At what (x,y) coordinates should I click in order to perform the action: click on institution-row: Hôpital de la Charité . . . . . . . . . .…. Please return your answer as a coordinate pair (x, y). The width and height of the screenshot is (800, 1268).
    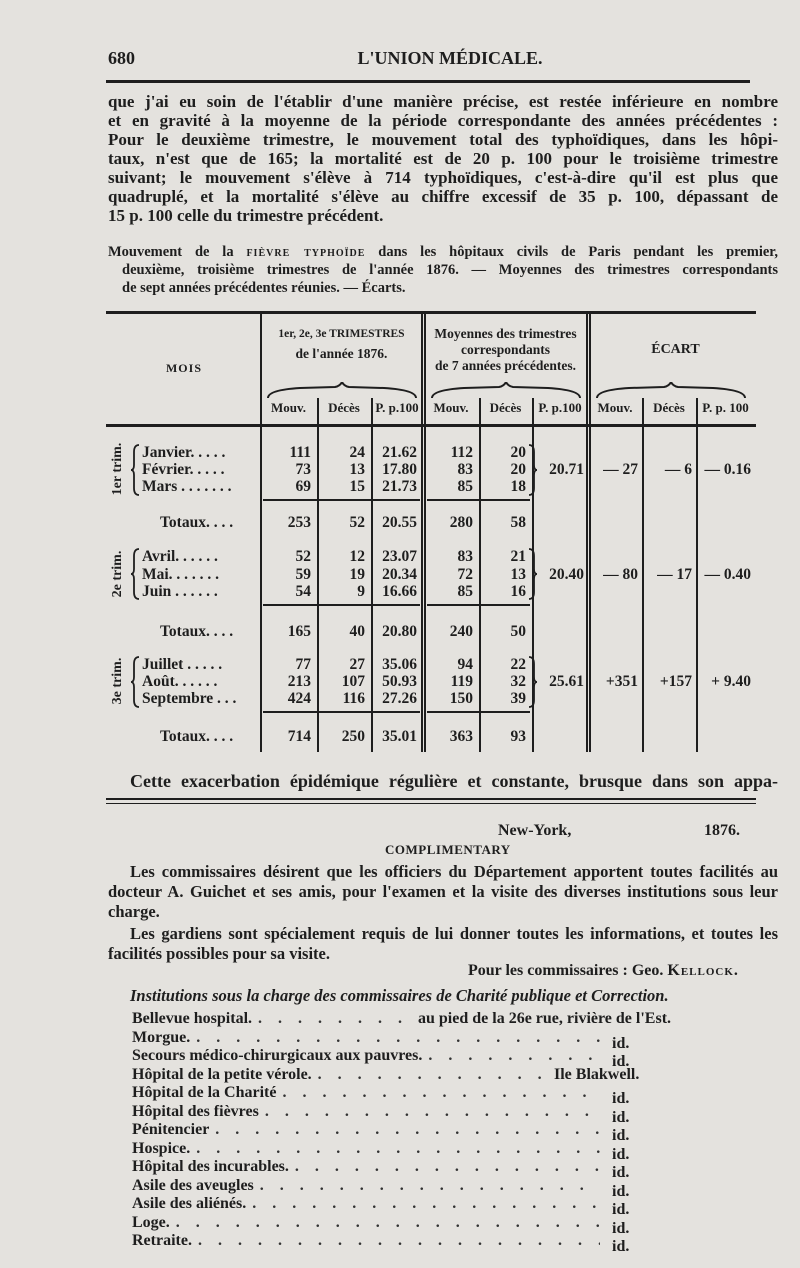
    Looking at the image, I should click on (366, 1093).